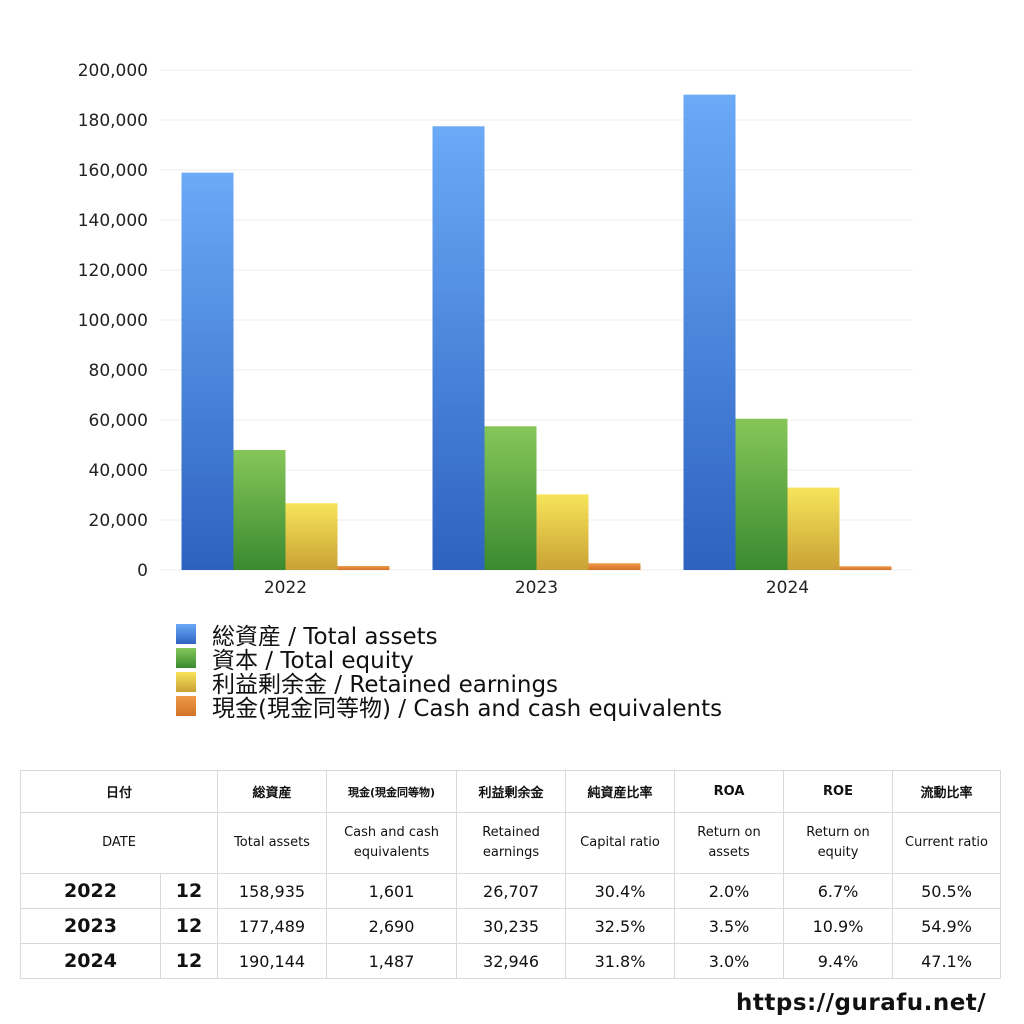  I want to click on legend-item-total-assets: 総資産 / Total assets, so click(449, 636).